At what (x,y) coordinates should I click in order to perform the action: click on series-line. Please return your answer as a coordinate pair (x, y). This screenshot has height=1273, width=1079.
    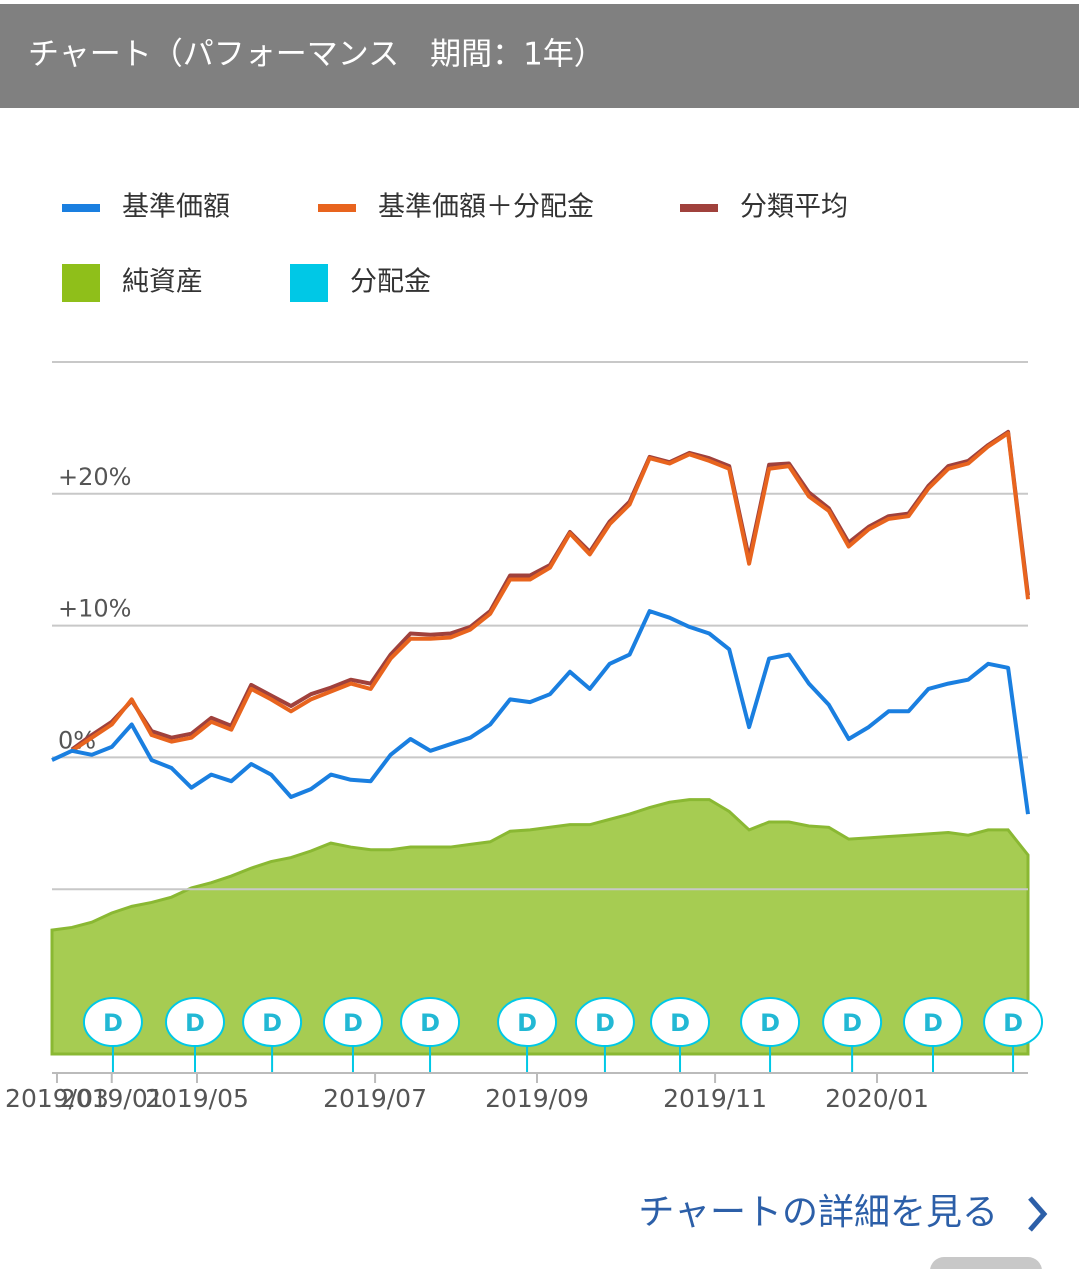
    Looking at the image, I should click on (540, 712).